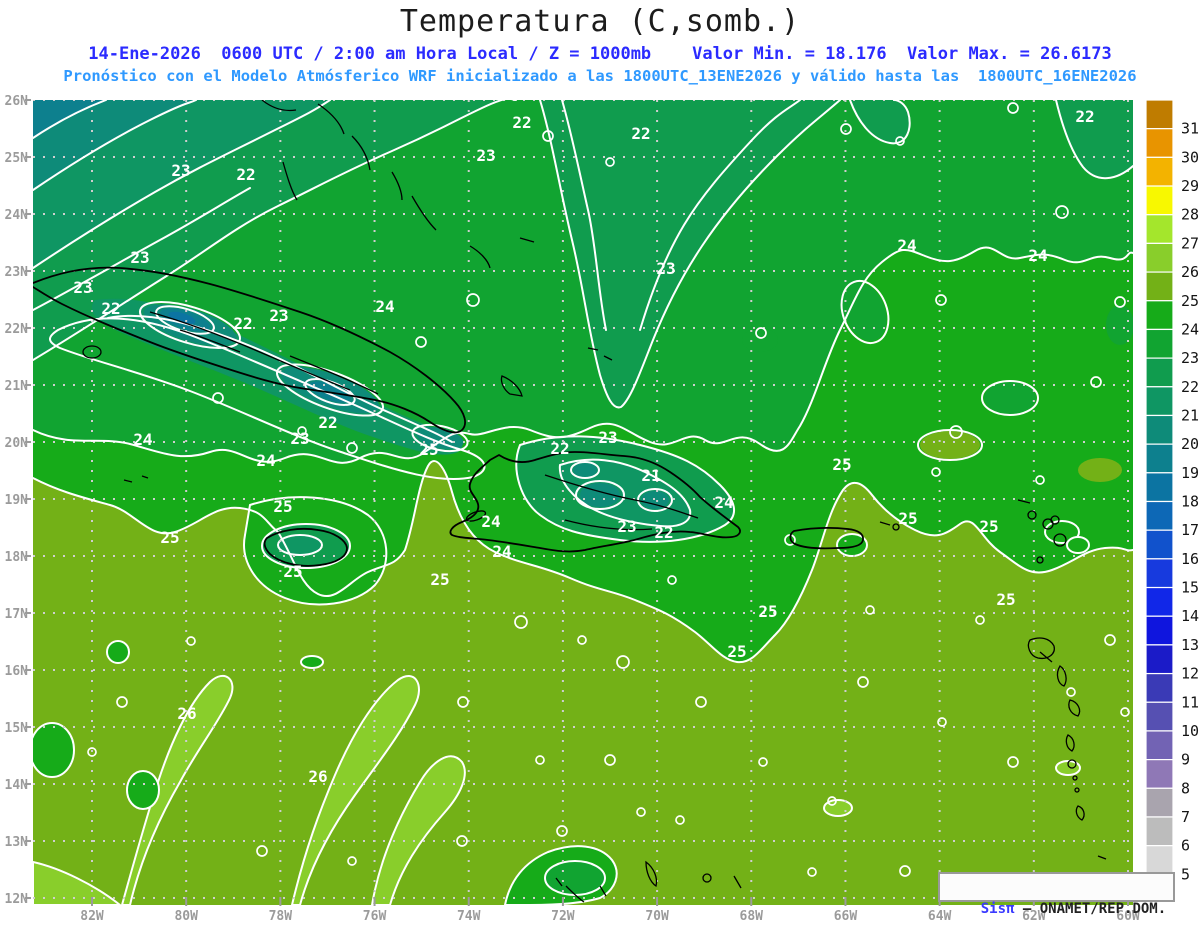  I want to click on lon-label: 82W, so click(92, 916).